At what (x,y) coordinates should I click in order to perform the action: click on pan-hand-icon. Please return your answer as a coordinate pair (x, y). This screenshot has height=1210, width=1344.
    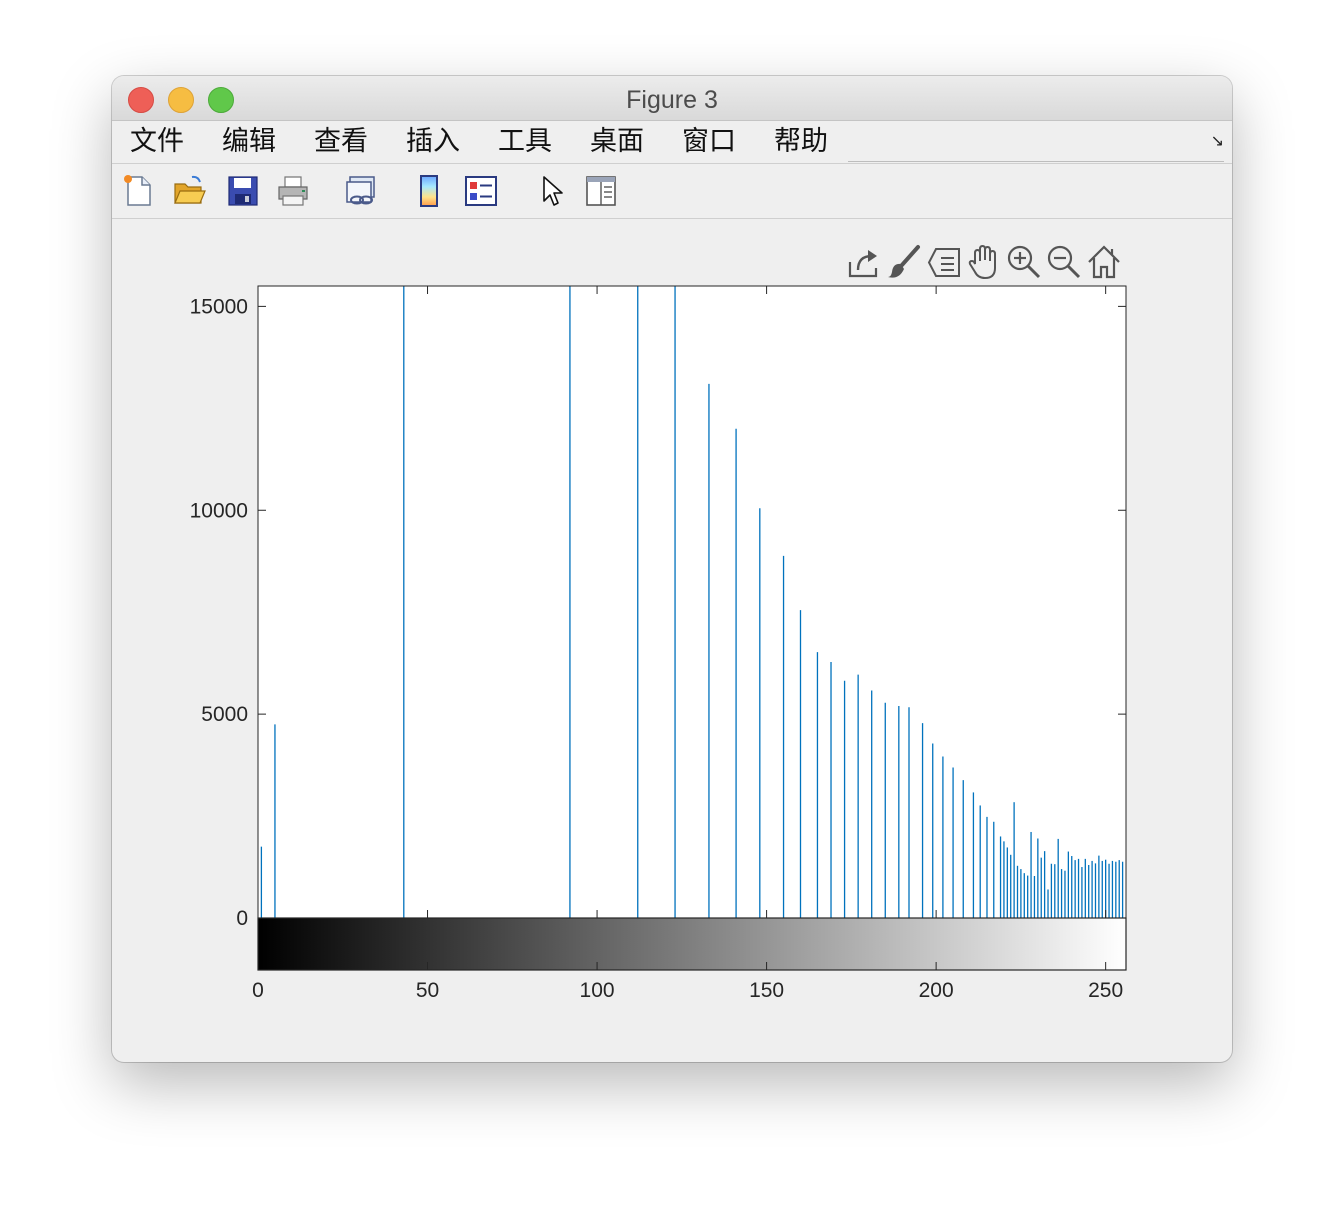
    Looking at the image, I should click on (984, 262).